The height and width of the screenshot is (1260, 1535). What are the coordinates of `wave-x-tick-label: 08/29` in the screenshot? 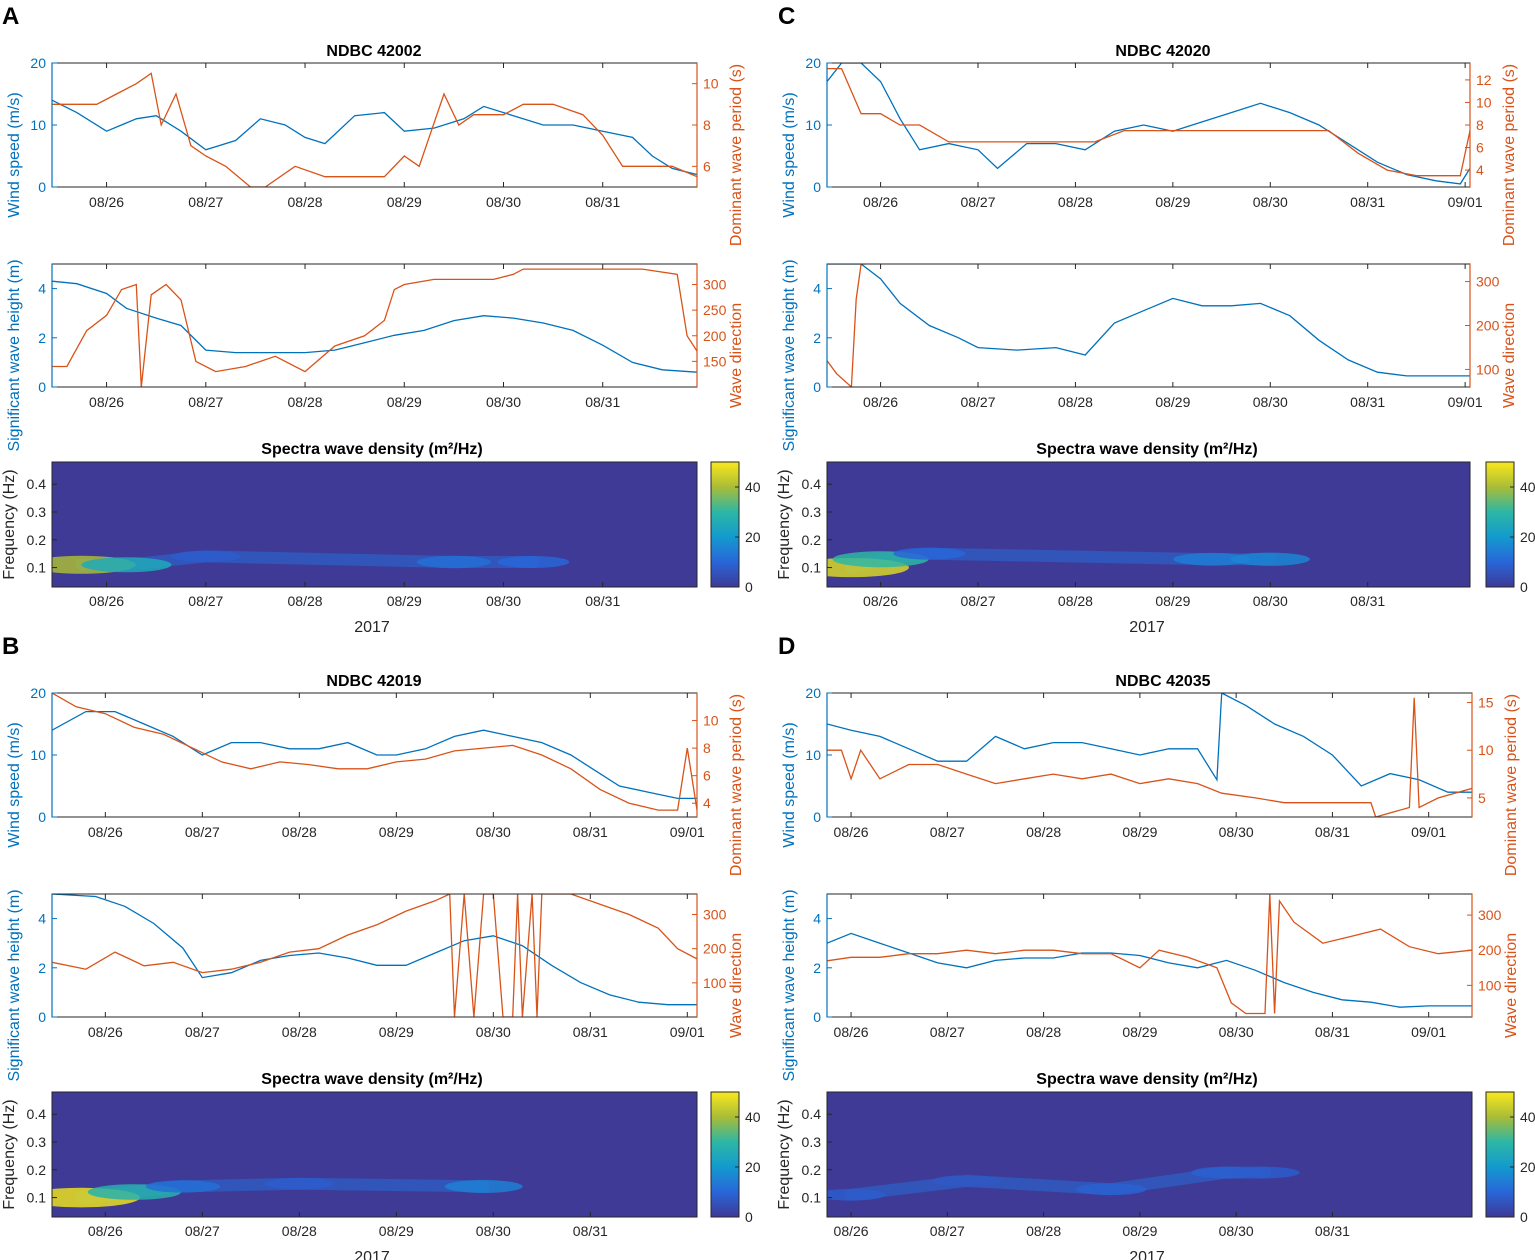 It's located at (404, 402).